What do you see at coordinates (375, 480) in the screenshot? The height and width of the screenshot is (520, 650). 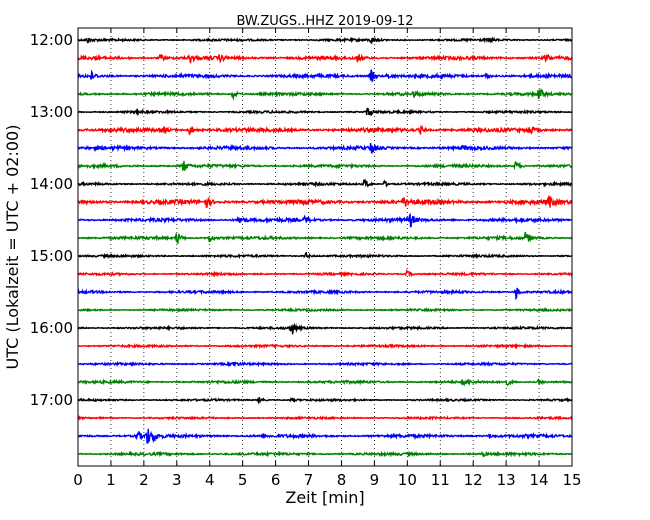 I see `x-tick-label: 9` at bounding box center [375, 480].